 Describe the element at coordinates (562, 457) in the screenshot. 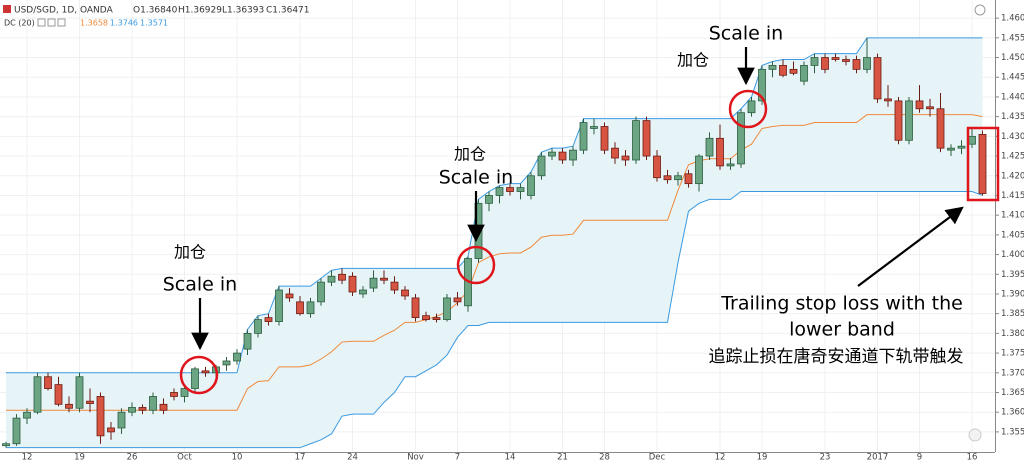

I see `x-tick-label: 21` at that location.